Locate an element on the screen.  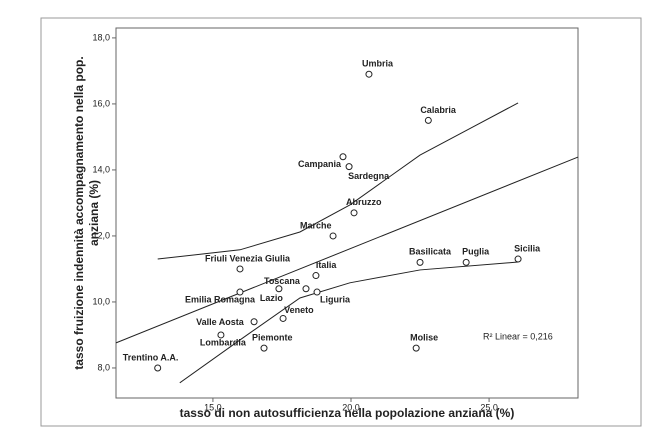
point-label: Toscana is located at coordinates (282, 281).